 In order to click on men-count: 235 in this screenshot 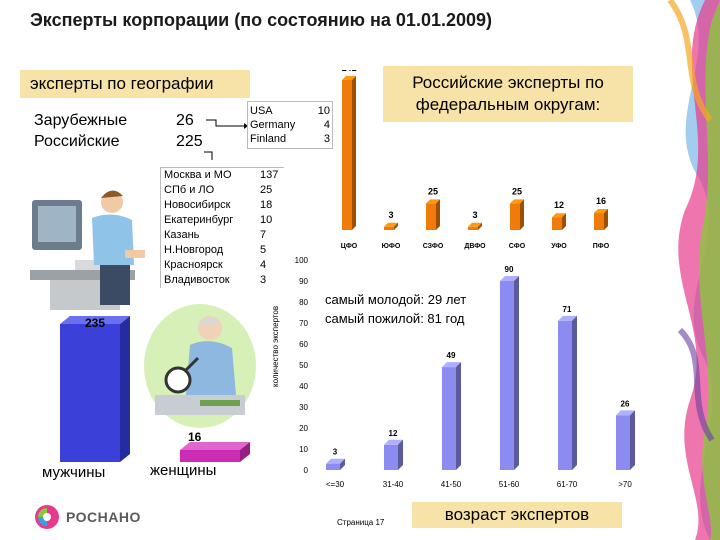, I will do `click(95, 323)`.